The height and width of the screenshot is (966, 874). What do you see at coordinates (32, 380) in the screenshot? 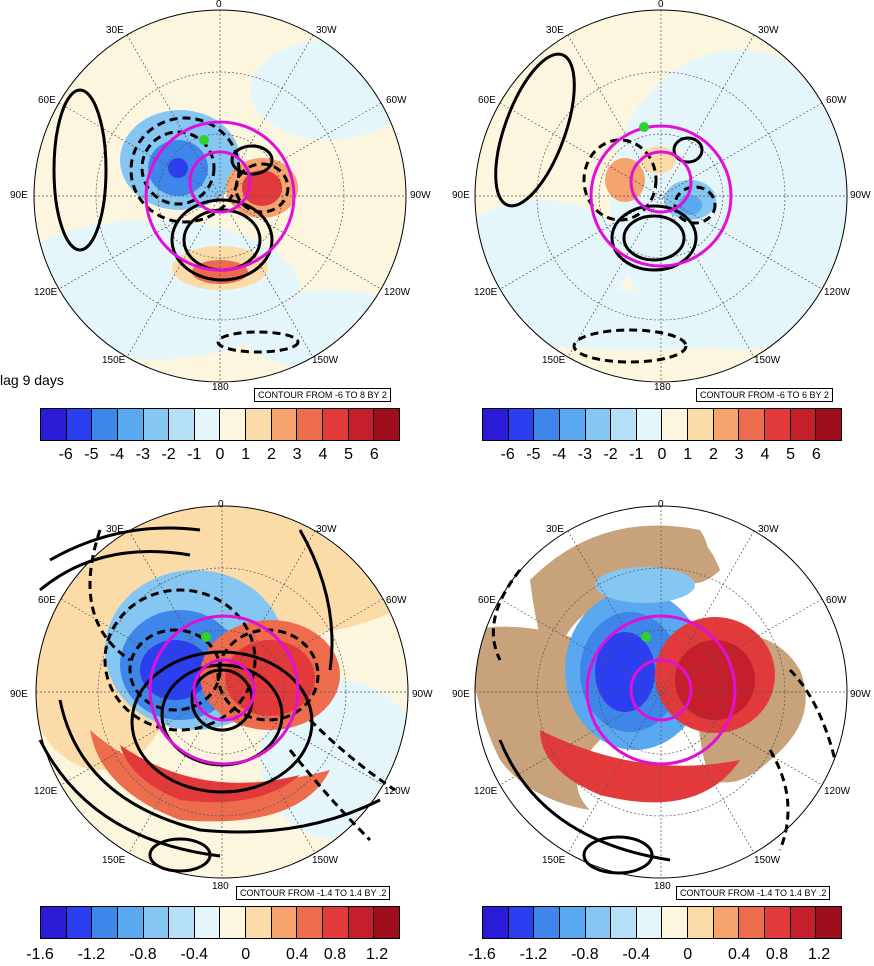
I see `lag-label: lag 9 days` at bounding box center [32, 380].